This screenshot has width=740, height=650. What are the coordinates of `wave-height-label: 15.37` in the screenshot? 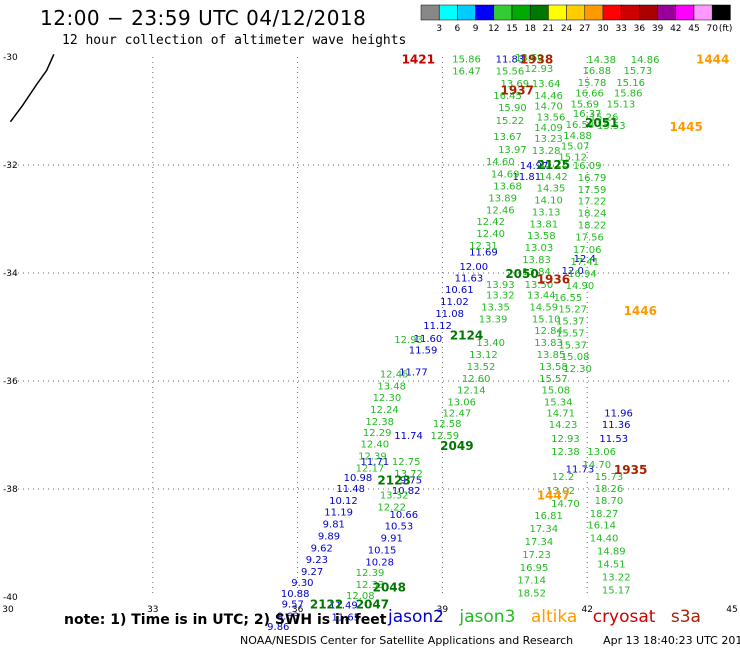 It's located at (572, 345).